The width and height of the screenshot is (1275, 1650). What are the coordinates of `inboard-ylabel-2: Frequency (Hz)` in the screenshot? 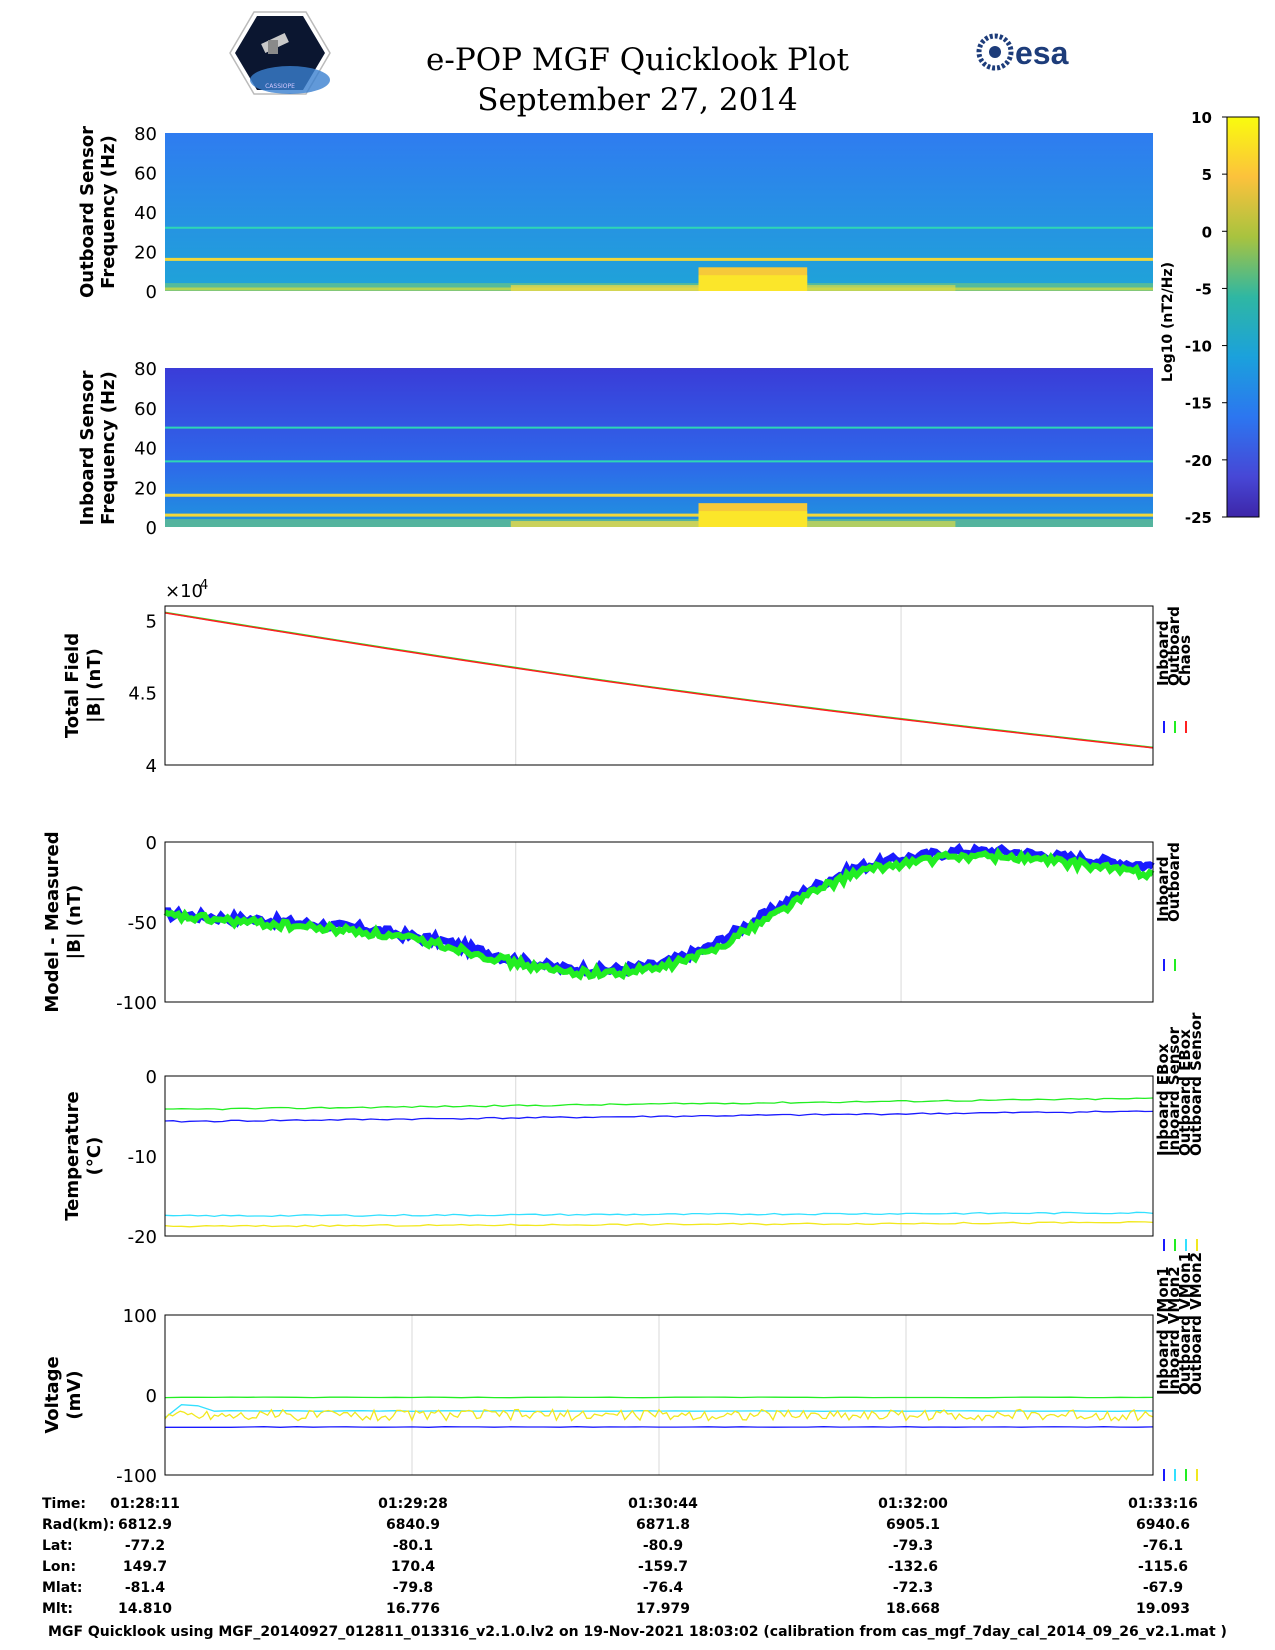 It's located at (108, 448).